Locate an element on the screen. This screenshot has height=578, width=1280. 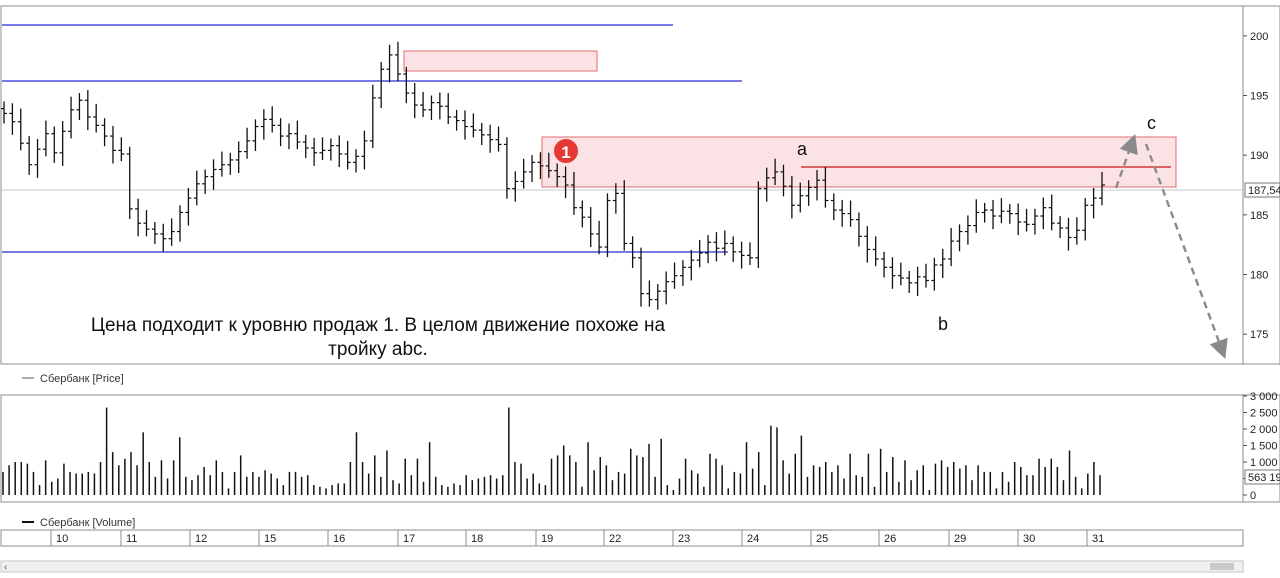
date-axis-label: 11 is located at coordinates (131, 539).